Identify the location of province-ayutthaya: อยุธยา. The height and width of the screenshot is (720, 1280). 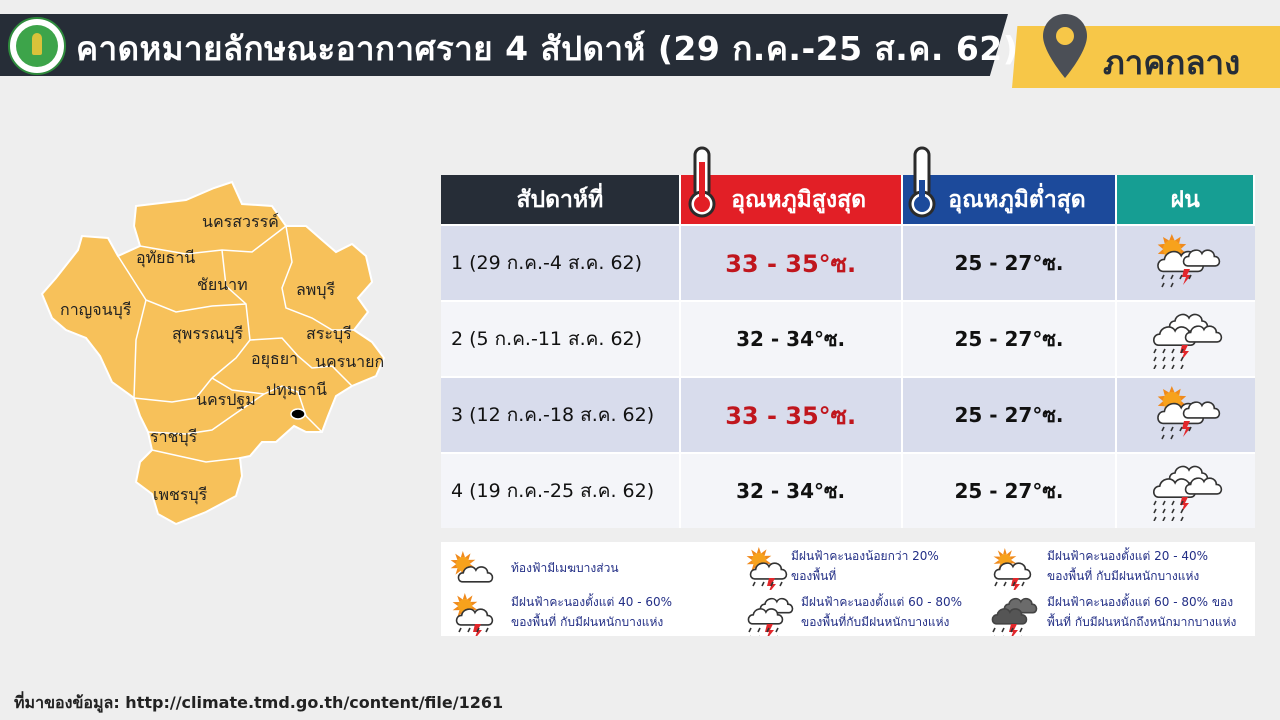
(275, 358).